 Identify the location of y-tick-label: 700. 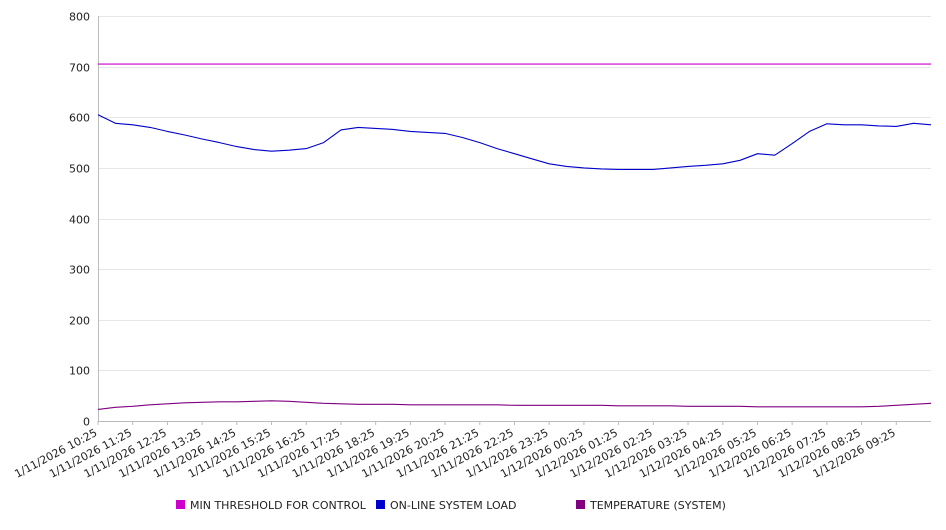
(79, 68).